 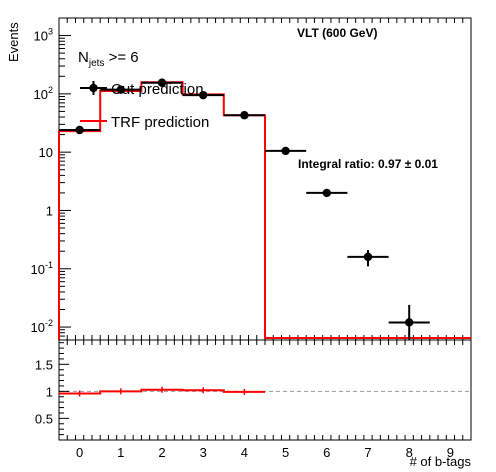 What do you see at coordinates (157, 89) in the screenshot?
I see `legend-label-cut: Cut prediction` at bounding box center [157, 89].